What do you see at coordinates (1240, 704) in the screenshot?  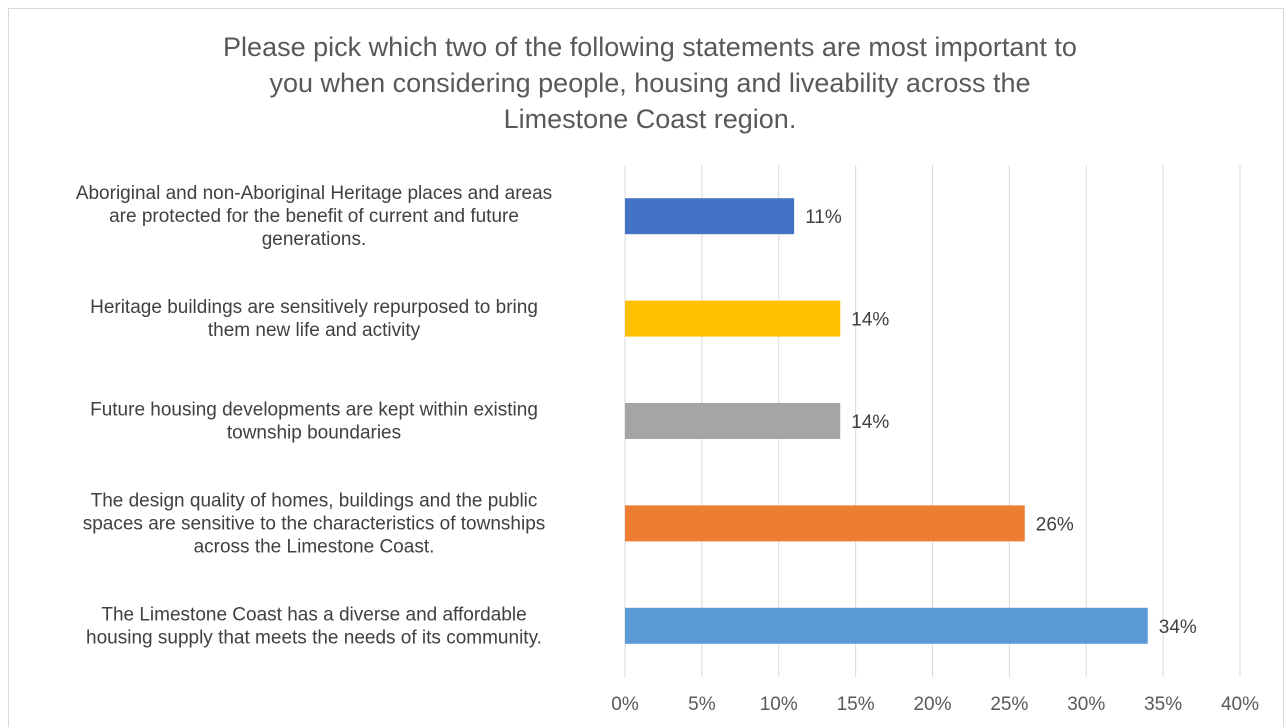 I see `x-tick-label: 40%` at bounding box center [1240, 704].